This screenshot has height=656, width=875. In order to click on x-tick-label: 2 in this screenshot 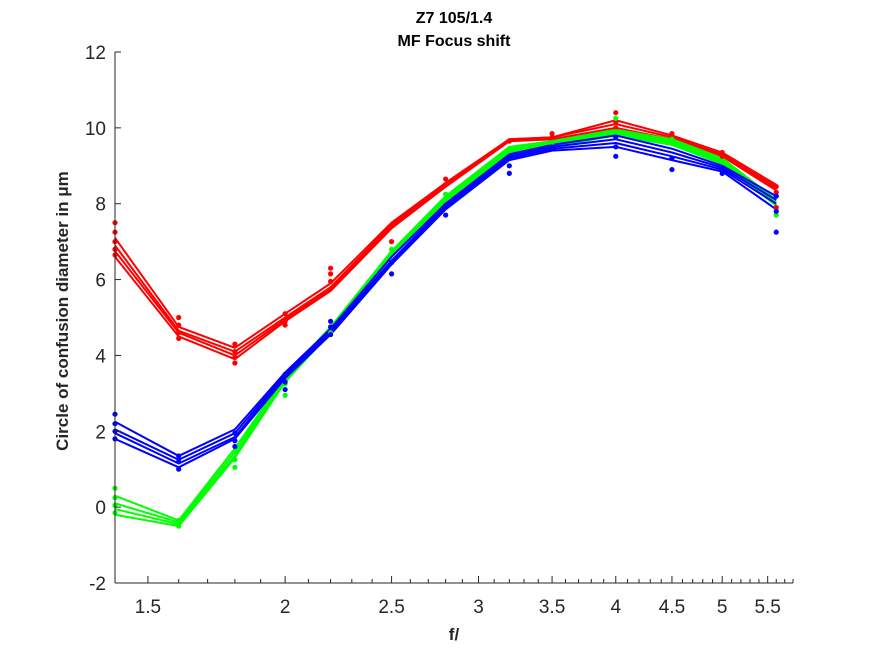, I will do `click(285, 607)`.